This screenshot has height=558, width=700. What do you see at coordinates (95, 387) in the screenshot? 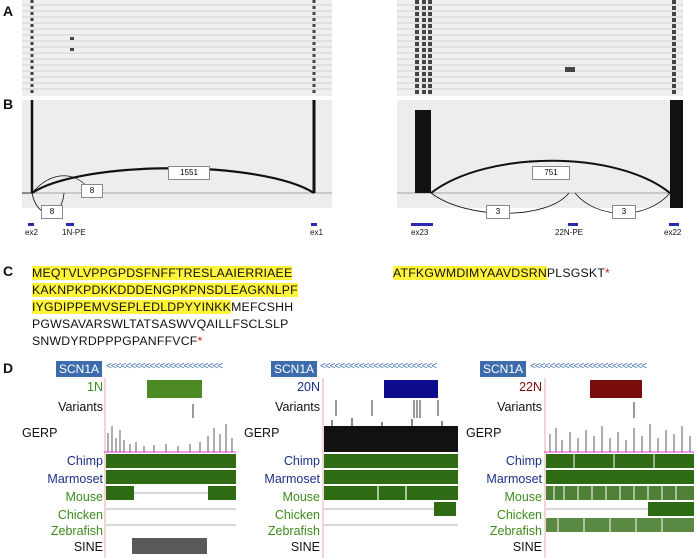
I see `exon-track-label-1n: 1N` at bounding box center [95, 387].